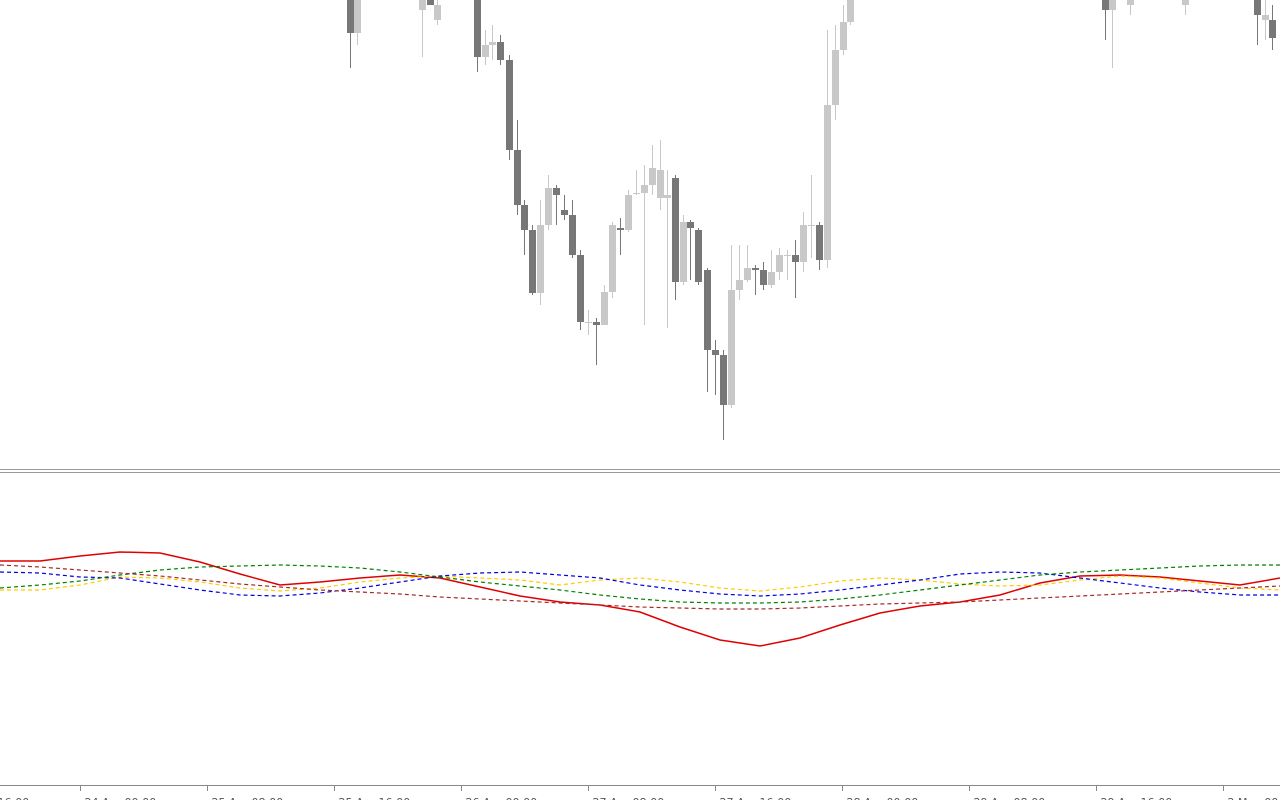  I want to click on x-tick-label: 25 Apr 16:00, so click(375, 798).